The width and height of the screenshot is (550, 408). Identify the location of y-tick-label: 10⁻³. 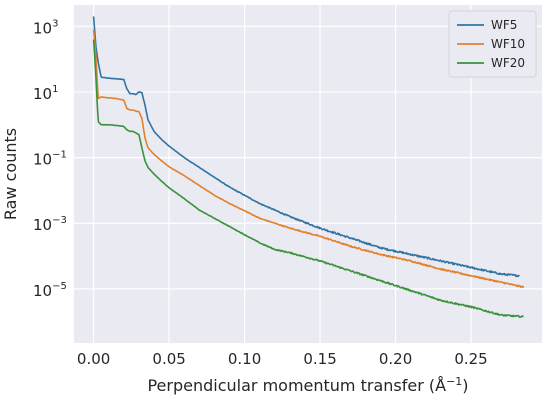
(50, 224).